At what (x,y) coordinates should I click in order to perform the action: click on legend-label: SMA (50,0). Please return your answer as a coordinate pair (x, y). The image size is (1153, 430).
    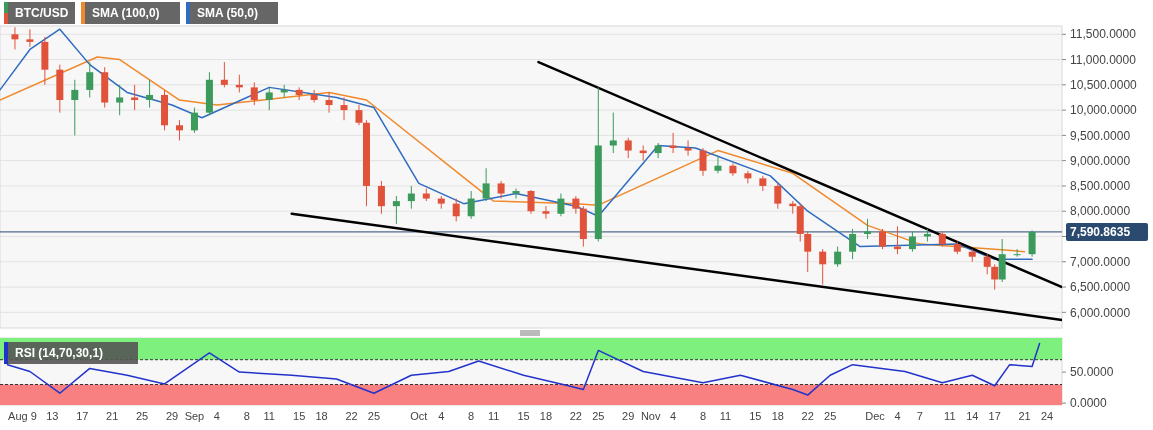
    Looking at the image, I should click on (227, 13).